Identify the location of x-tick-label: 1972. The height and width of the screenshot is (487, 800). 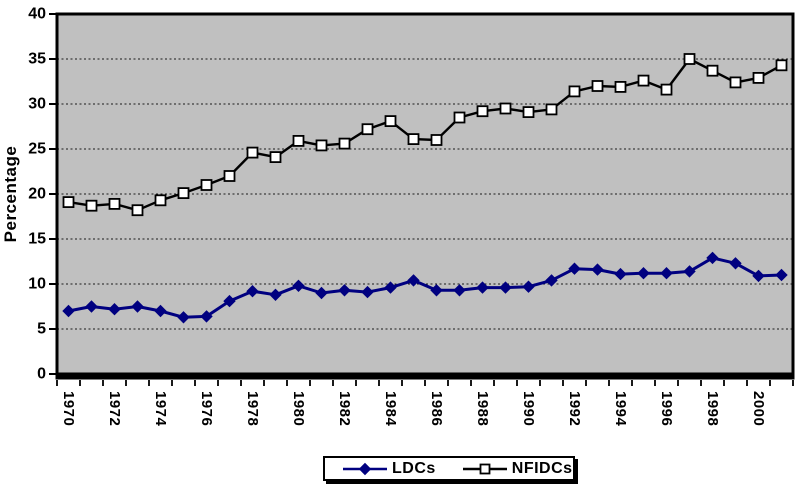
(114, 408).